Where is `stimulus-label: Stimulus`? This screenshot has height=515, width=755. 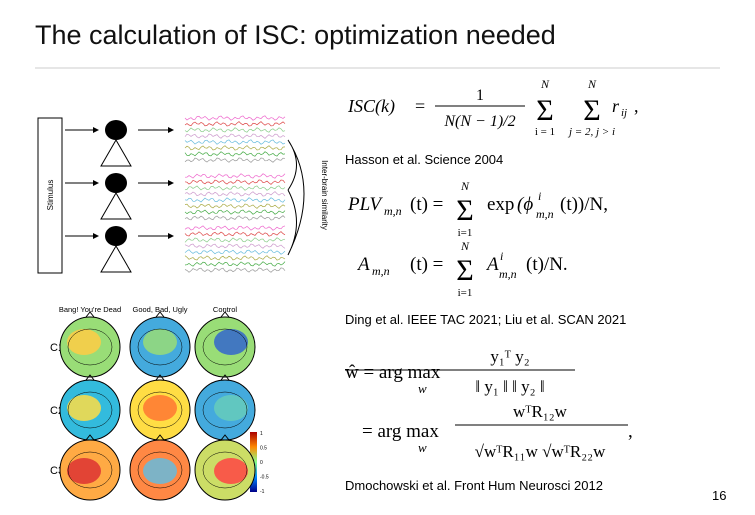
stimulus-label: Stimulus is located at coordinates (50, 195).